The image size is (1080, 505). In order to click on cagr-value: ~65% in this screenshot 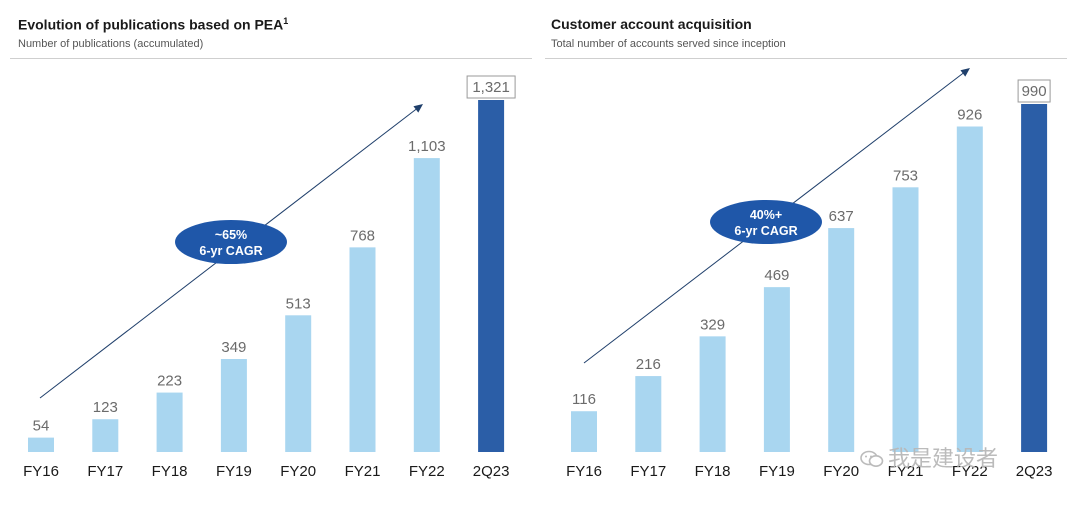, I will do `click(231, 235)`.